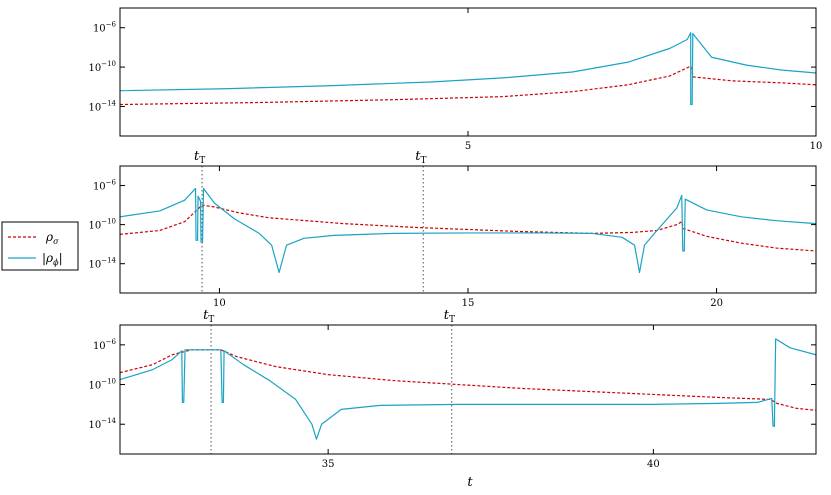 The height and width of the screenshot is (495, 831). I want to click on legend-label-rho-sigma: ρσ, so click(52, 238).